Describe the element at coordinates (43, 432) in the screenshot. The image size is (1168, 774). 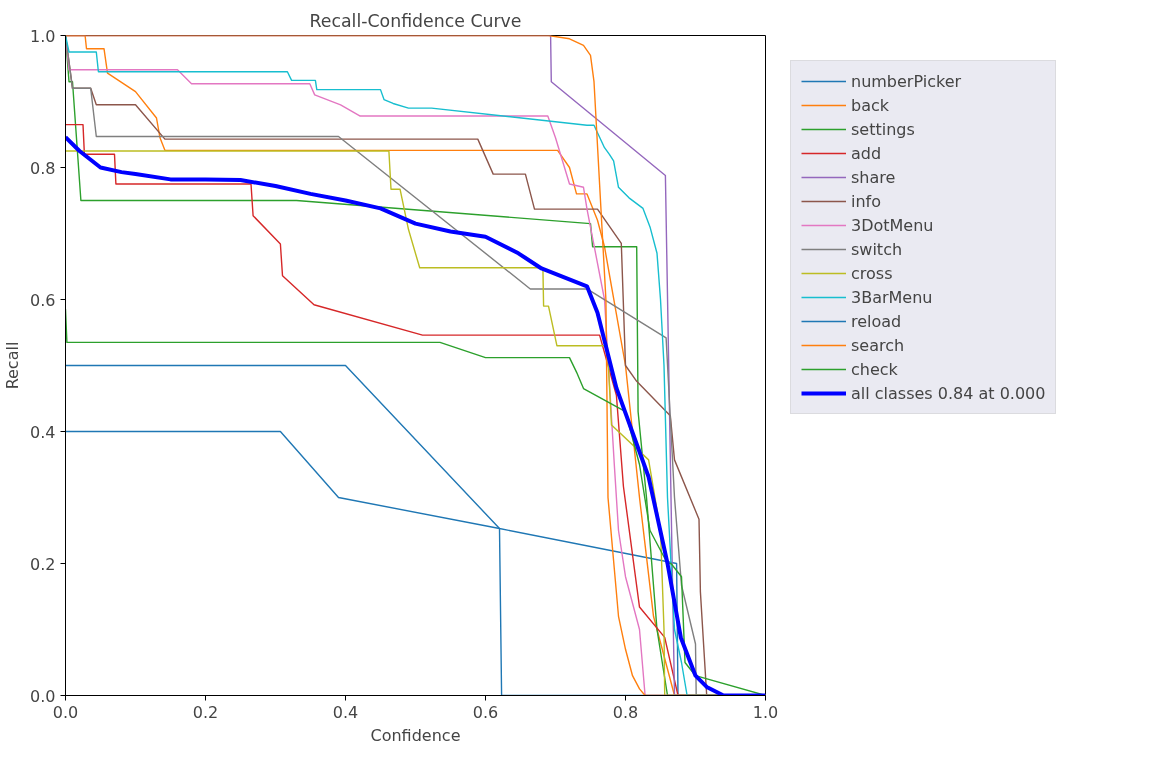
I see `y-tick-label: 0.4` at that location.